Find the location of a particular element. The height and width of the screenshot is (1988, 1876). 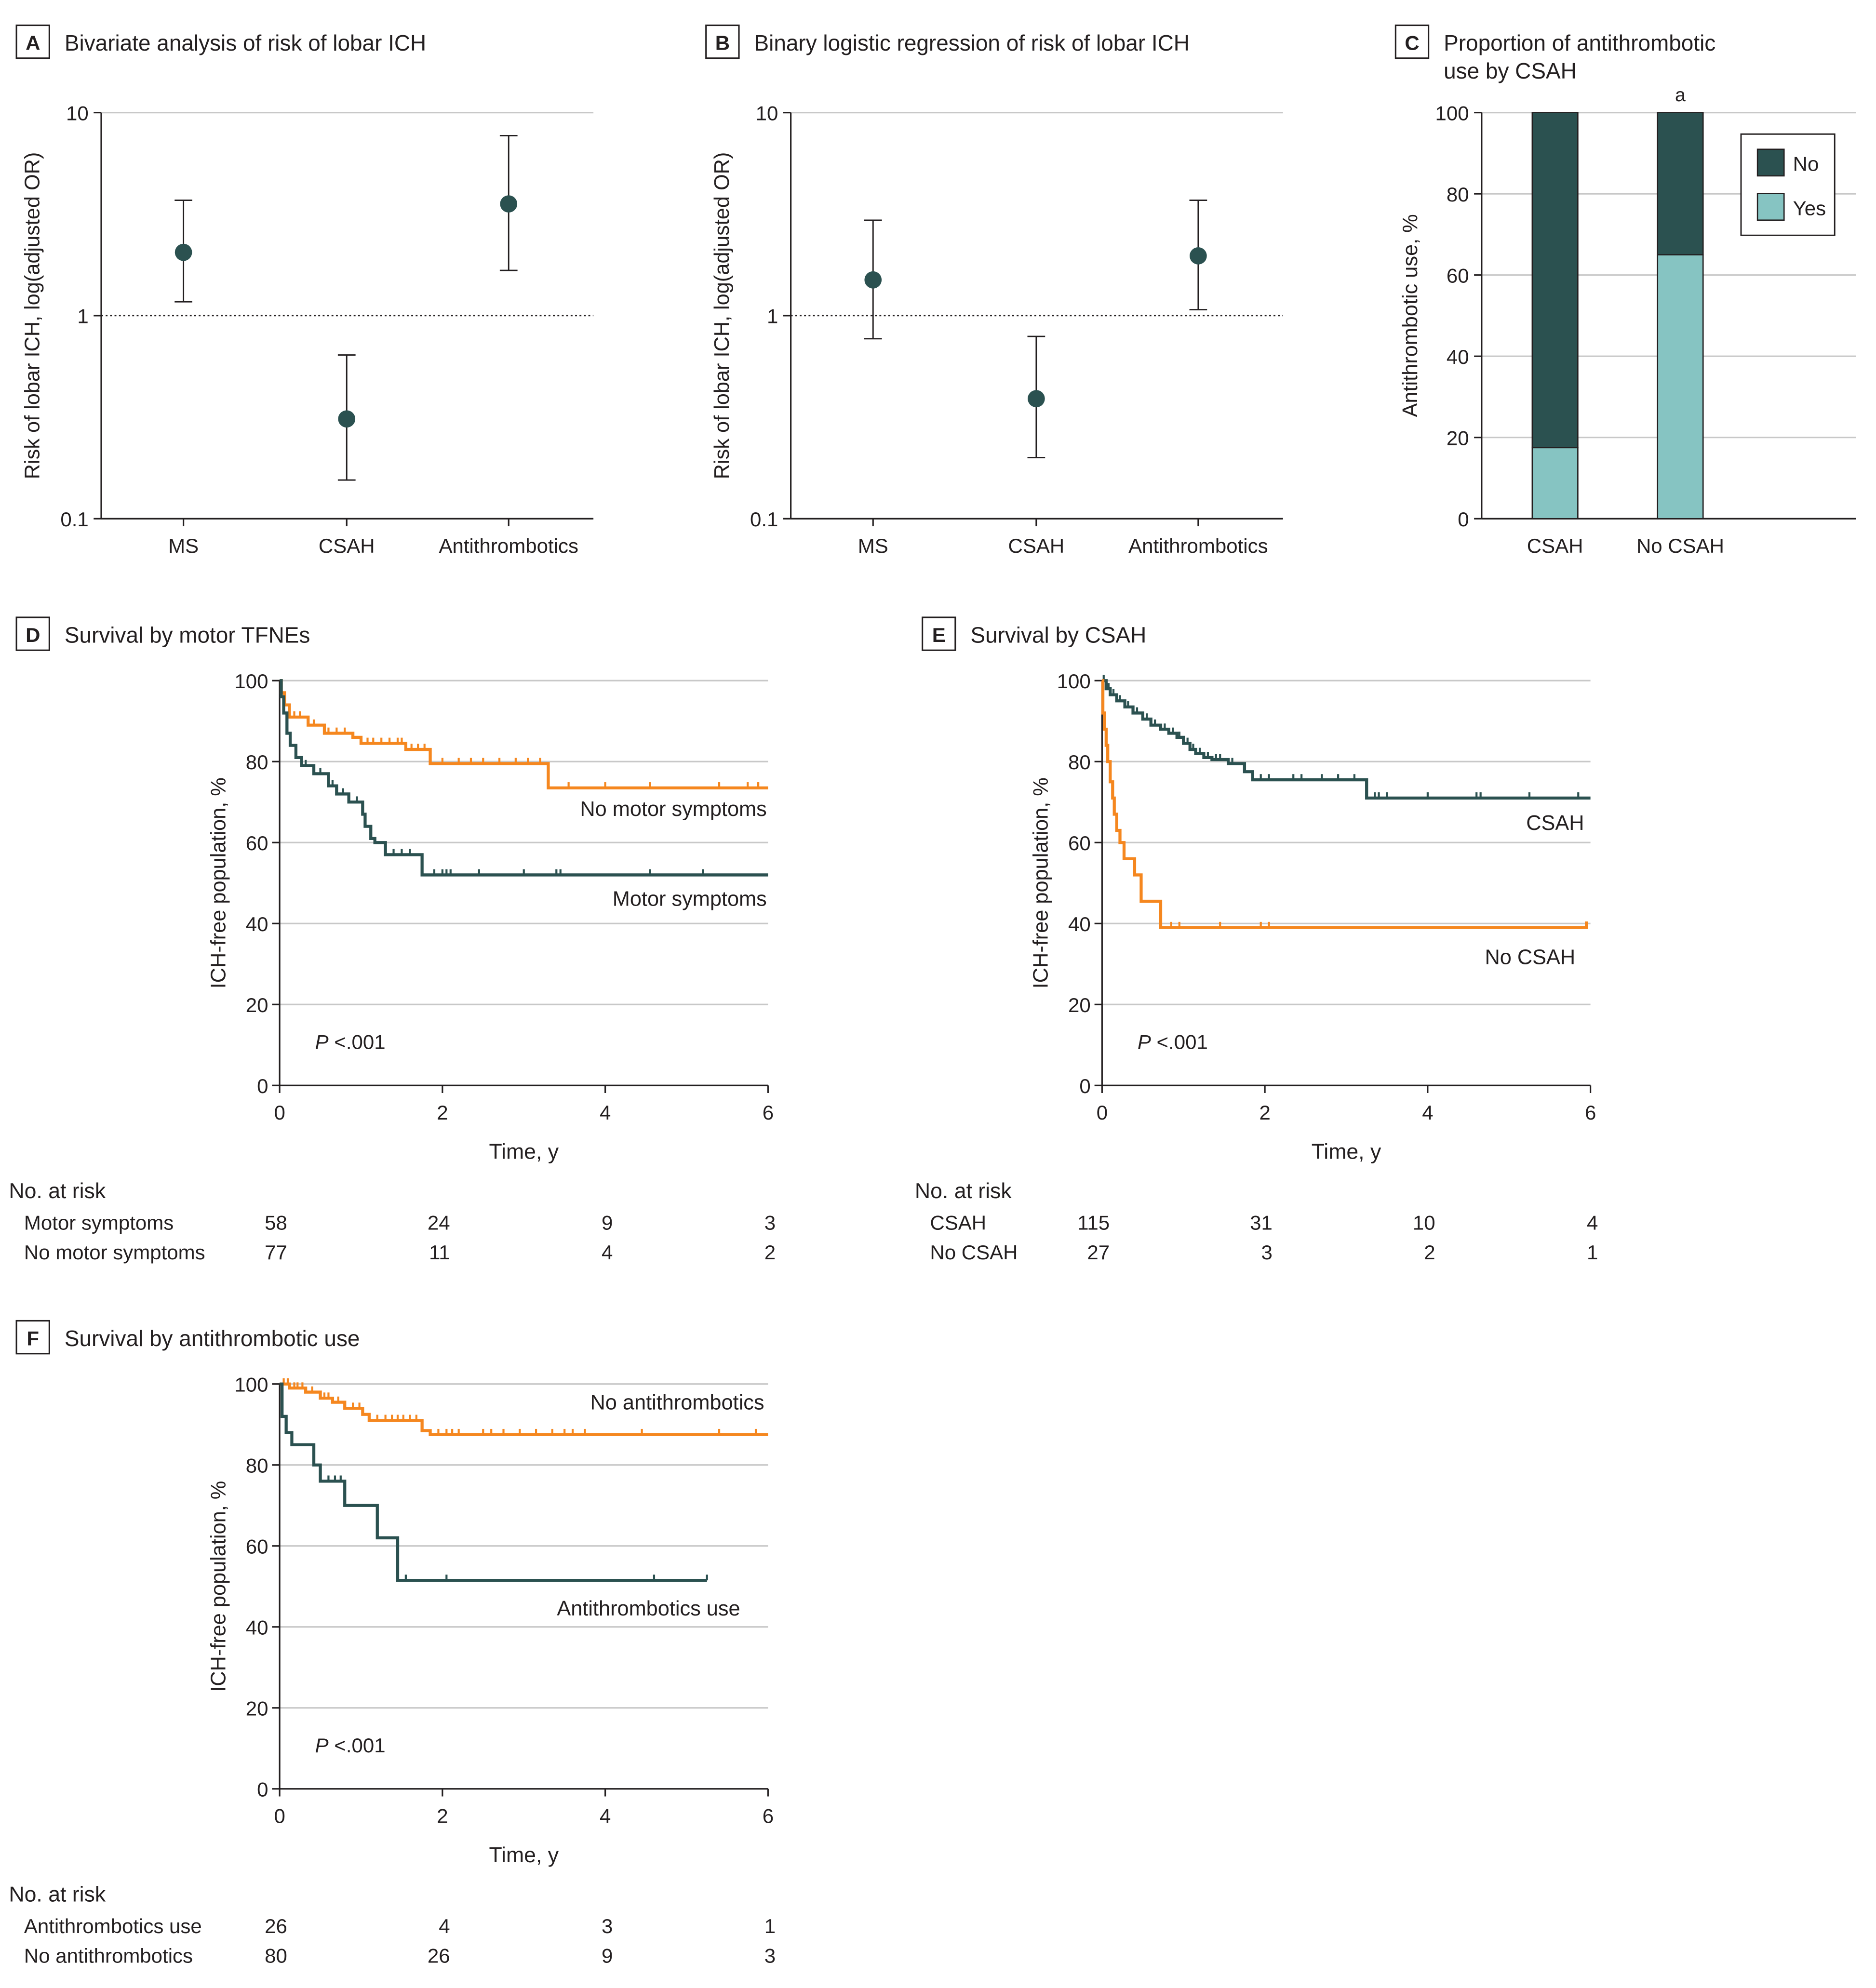

y-axis-label: ICH-free population, % is located at coordinates (218, 882).